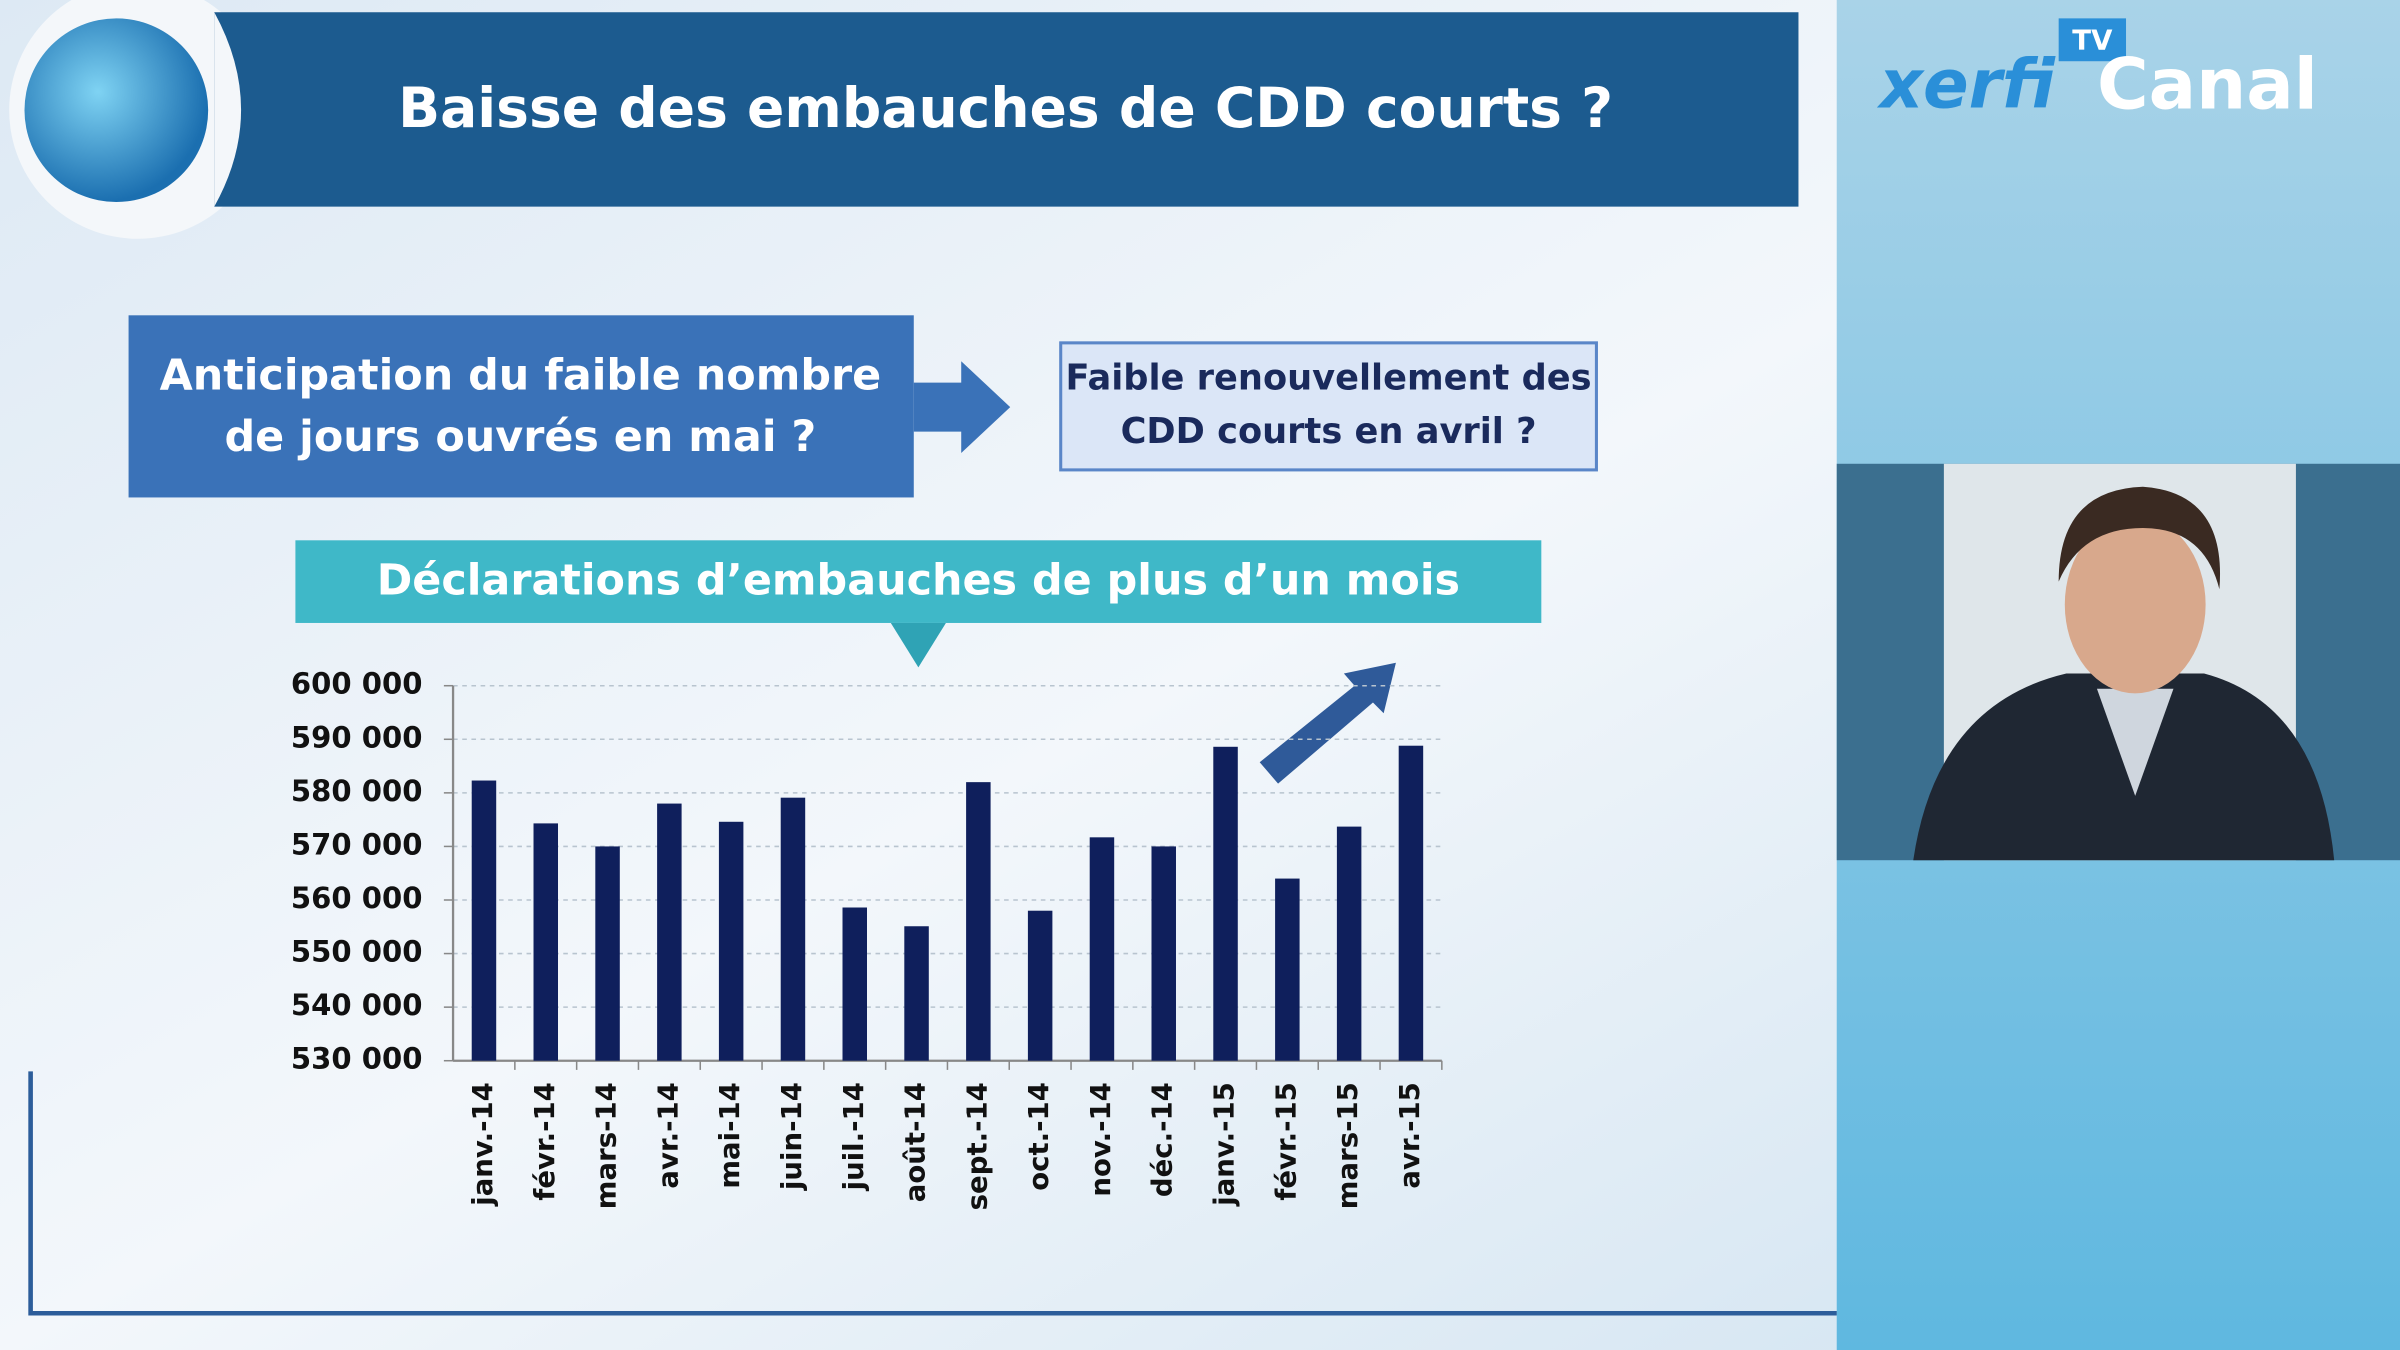  What do you see at coordinates (357, 684) in the screenshot?
I see `y-tick-label: 600 000` at bounding box center [357, 684].